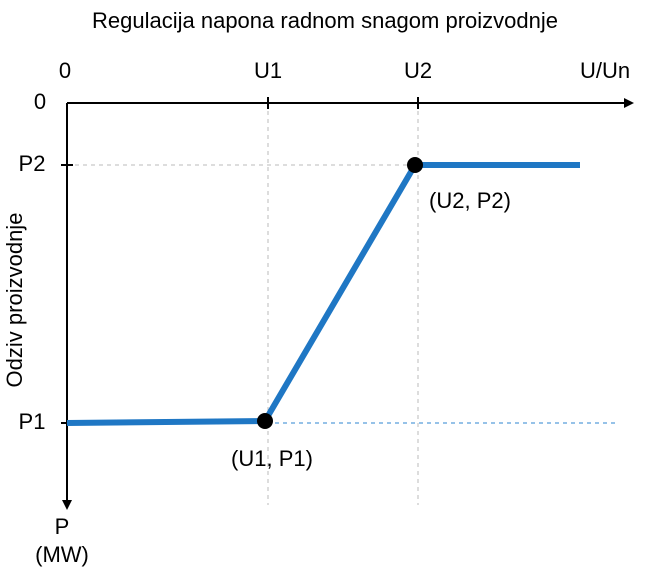 The height and width of the screenshot is (584, 648). Describe the element at coordinates (40, 101) in the screenshot. I see `y-tick-label: 0` at that location.